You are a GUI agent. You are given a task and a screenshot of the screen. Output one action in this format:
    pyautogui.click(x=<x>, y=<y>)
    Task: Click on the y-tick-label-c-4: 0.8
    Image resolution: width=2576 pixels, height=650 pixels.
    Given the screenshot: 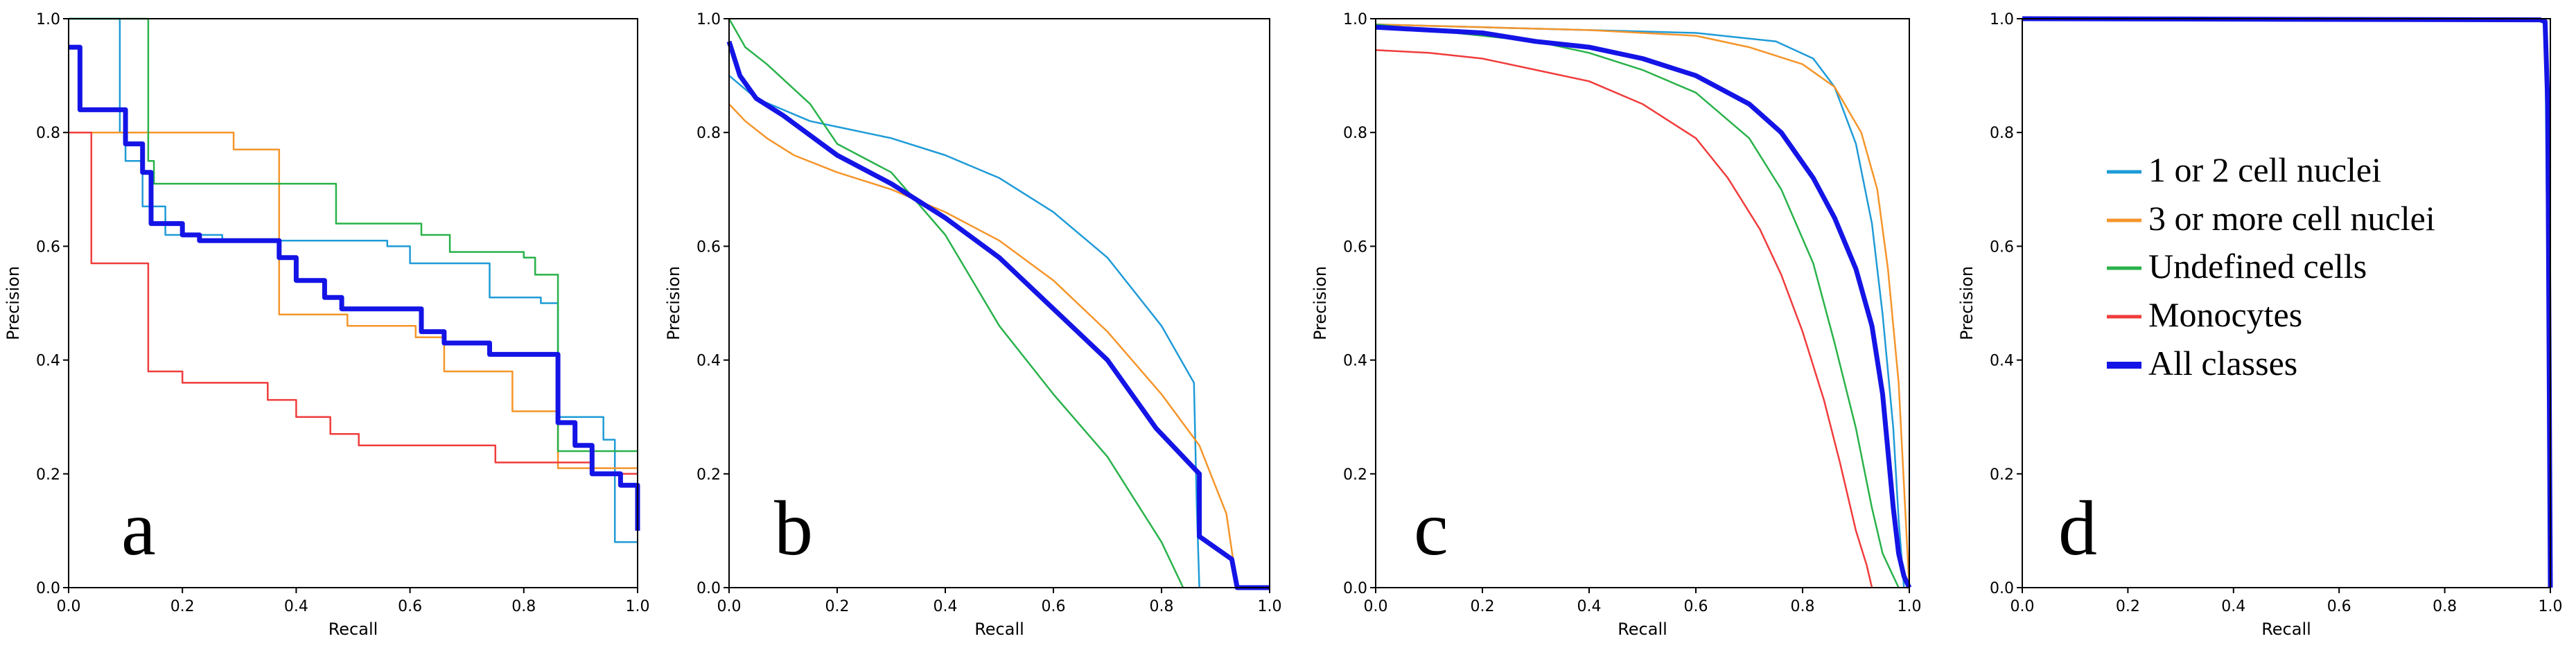 What is the action you would take?
    pyautogui.click(x=1355, y=134)
    